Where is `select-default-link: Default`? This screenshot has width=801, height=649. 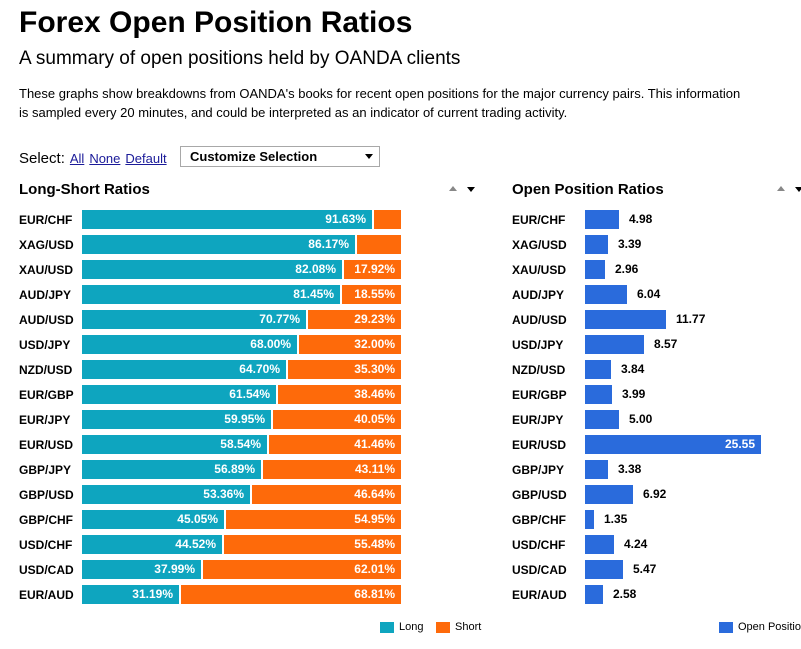 select-default-link: Default is located at coordinates (146, 158).